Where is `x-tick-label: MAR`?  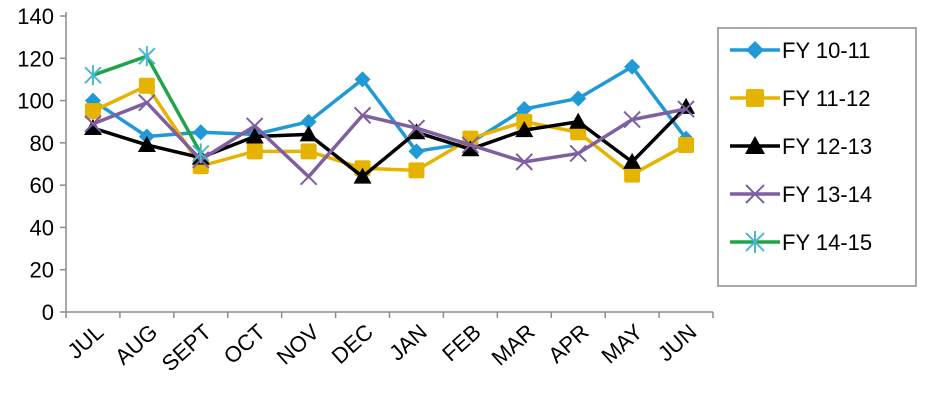 x-tick-label: MAR is located at coordinates (513, 344).